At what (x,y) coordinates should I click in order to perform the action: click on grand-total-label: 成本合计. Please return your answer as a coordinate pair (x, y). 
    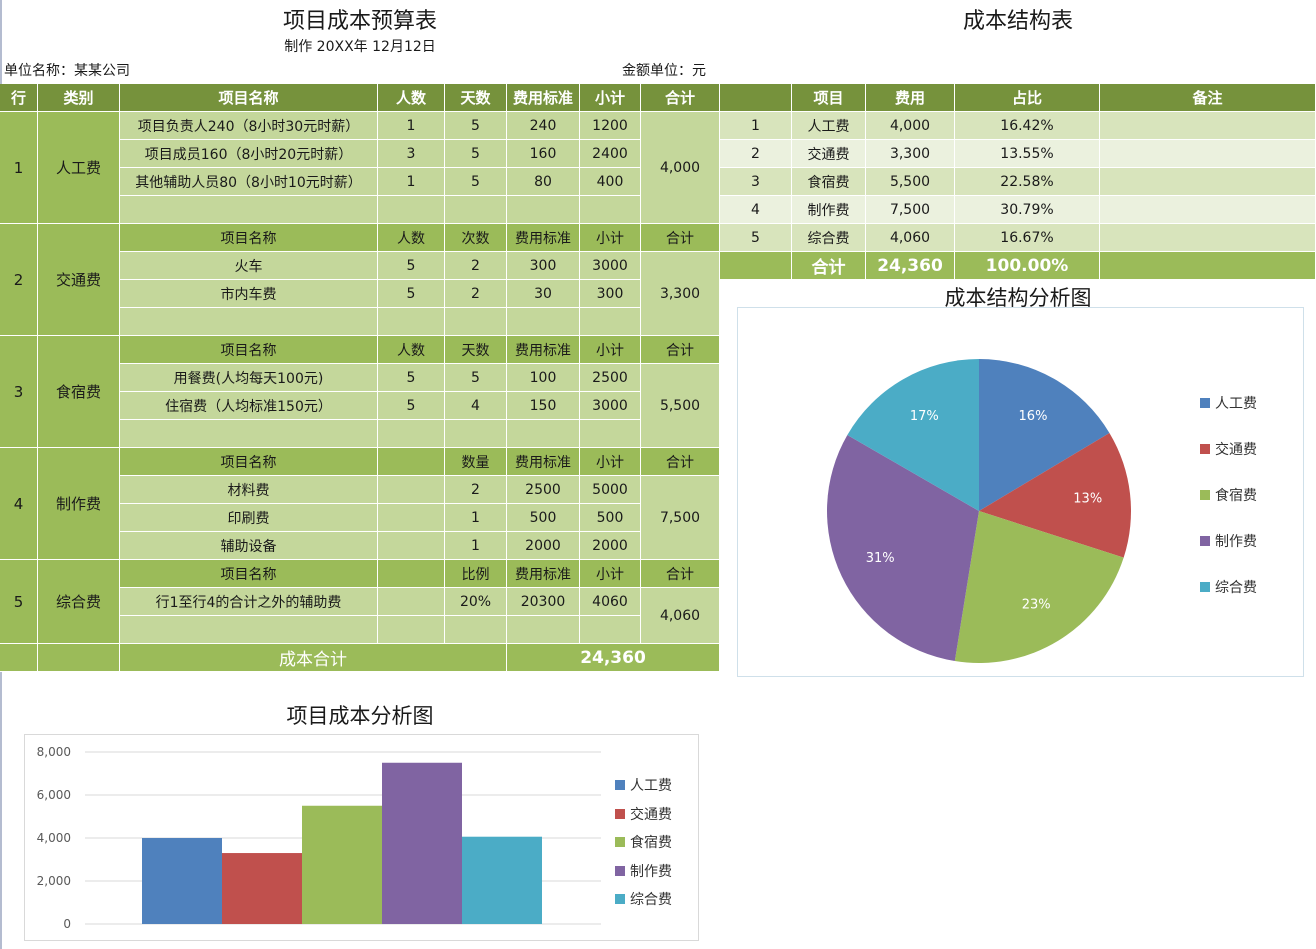
    Looking at the image, I should click on (313, 658).